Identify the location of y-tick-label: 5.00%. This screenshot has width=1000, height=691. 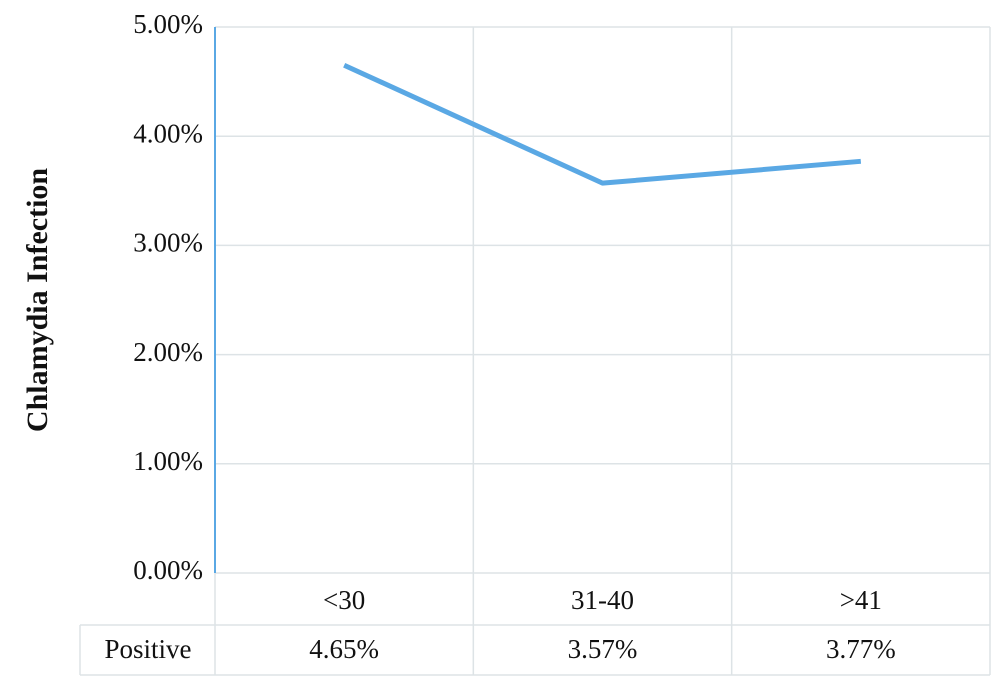
(168, 24).